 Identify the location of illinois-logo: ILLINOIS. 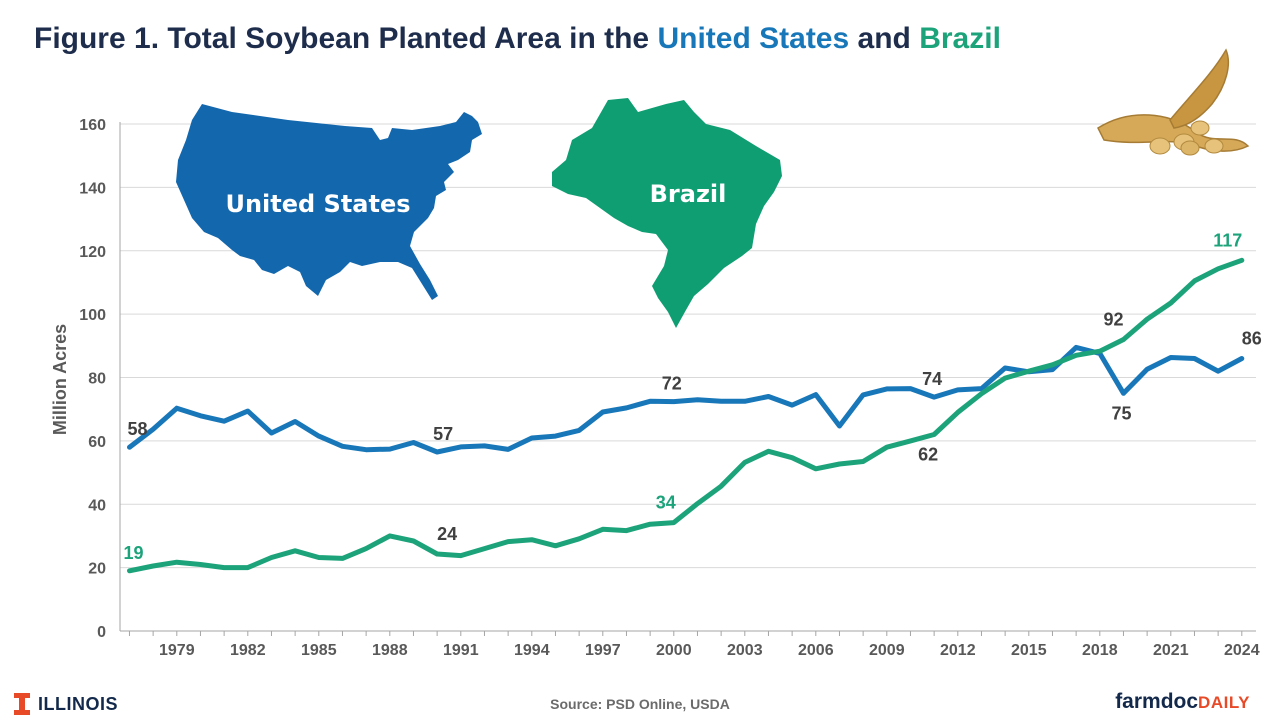
(66, 704).